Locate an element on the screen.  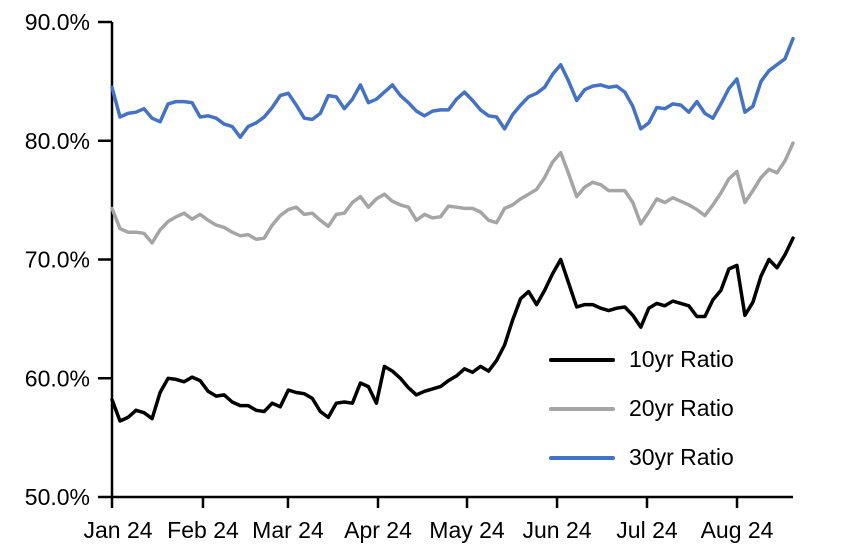
y-axis-tick-label: 70.0% is located at coordinates (57, 260).